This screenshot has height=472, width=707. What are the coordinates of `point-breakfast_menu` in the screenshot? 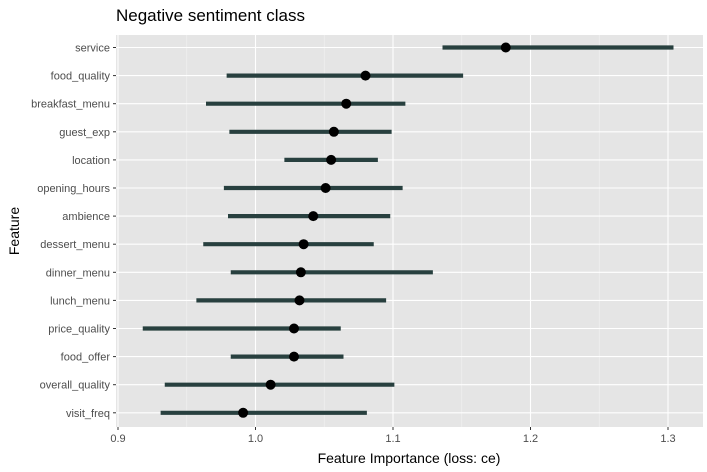 It's located at (346, 103).